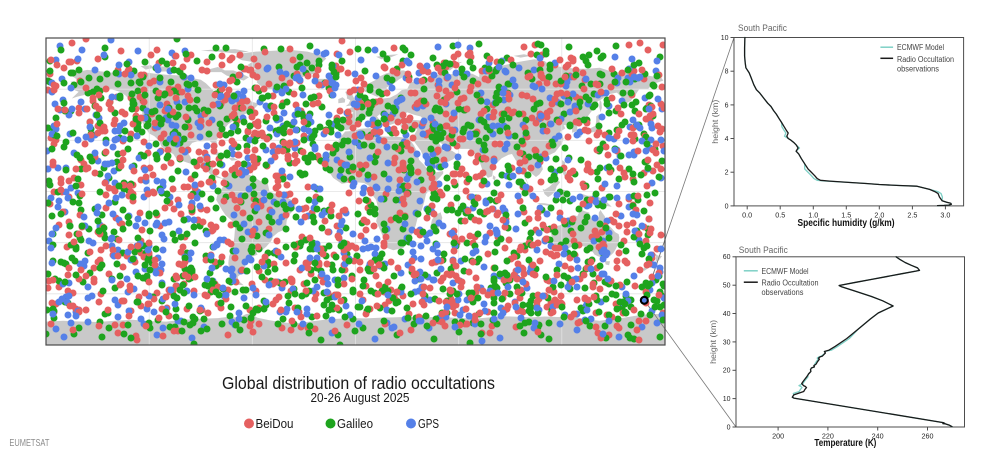 Image resolution: width=1000 pixels, height=463 pixels. I want to click on svg-text: 260, so click(927, 437).